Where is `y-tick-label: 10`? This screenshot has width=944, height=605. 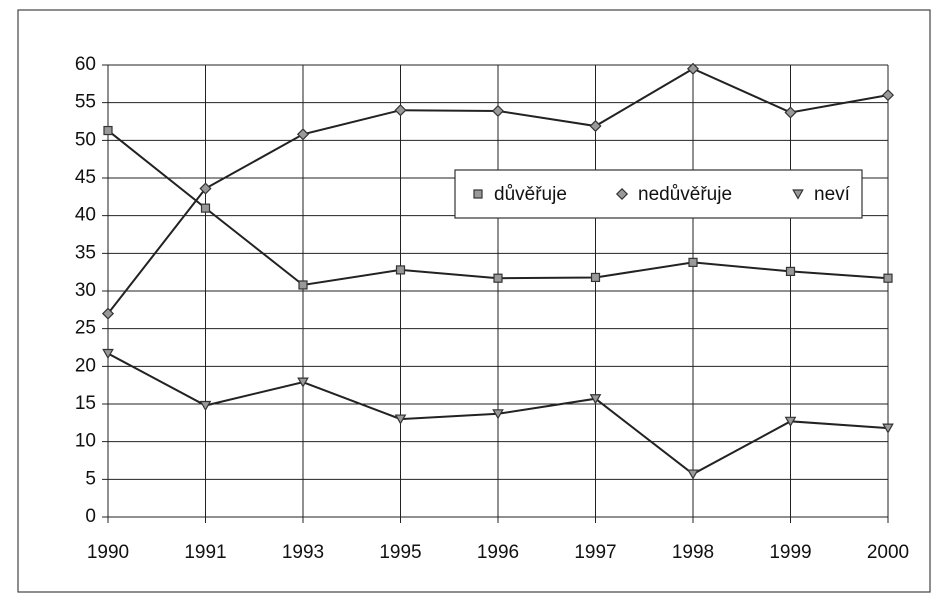
y-tick-label: 10 is located at coordinates (85, 441).